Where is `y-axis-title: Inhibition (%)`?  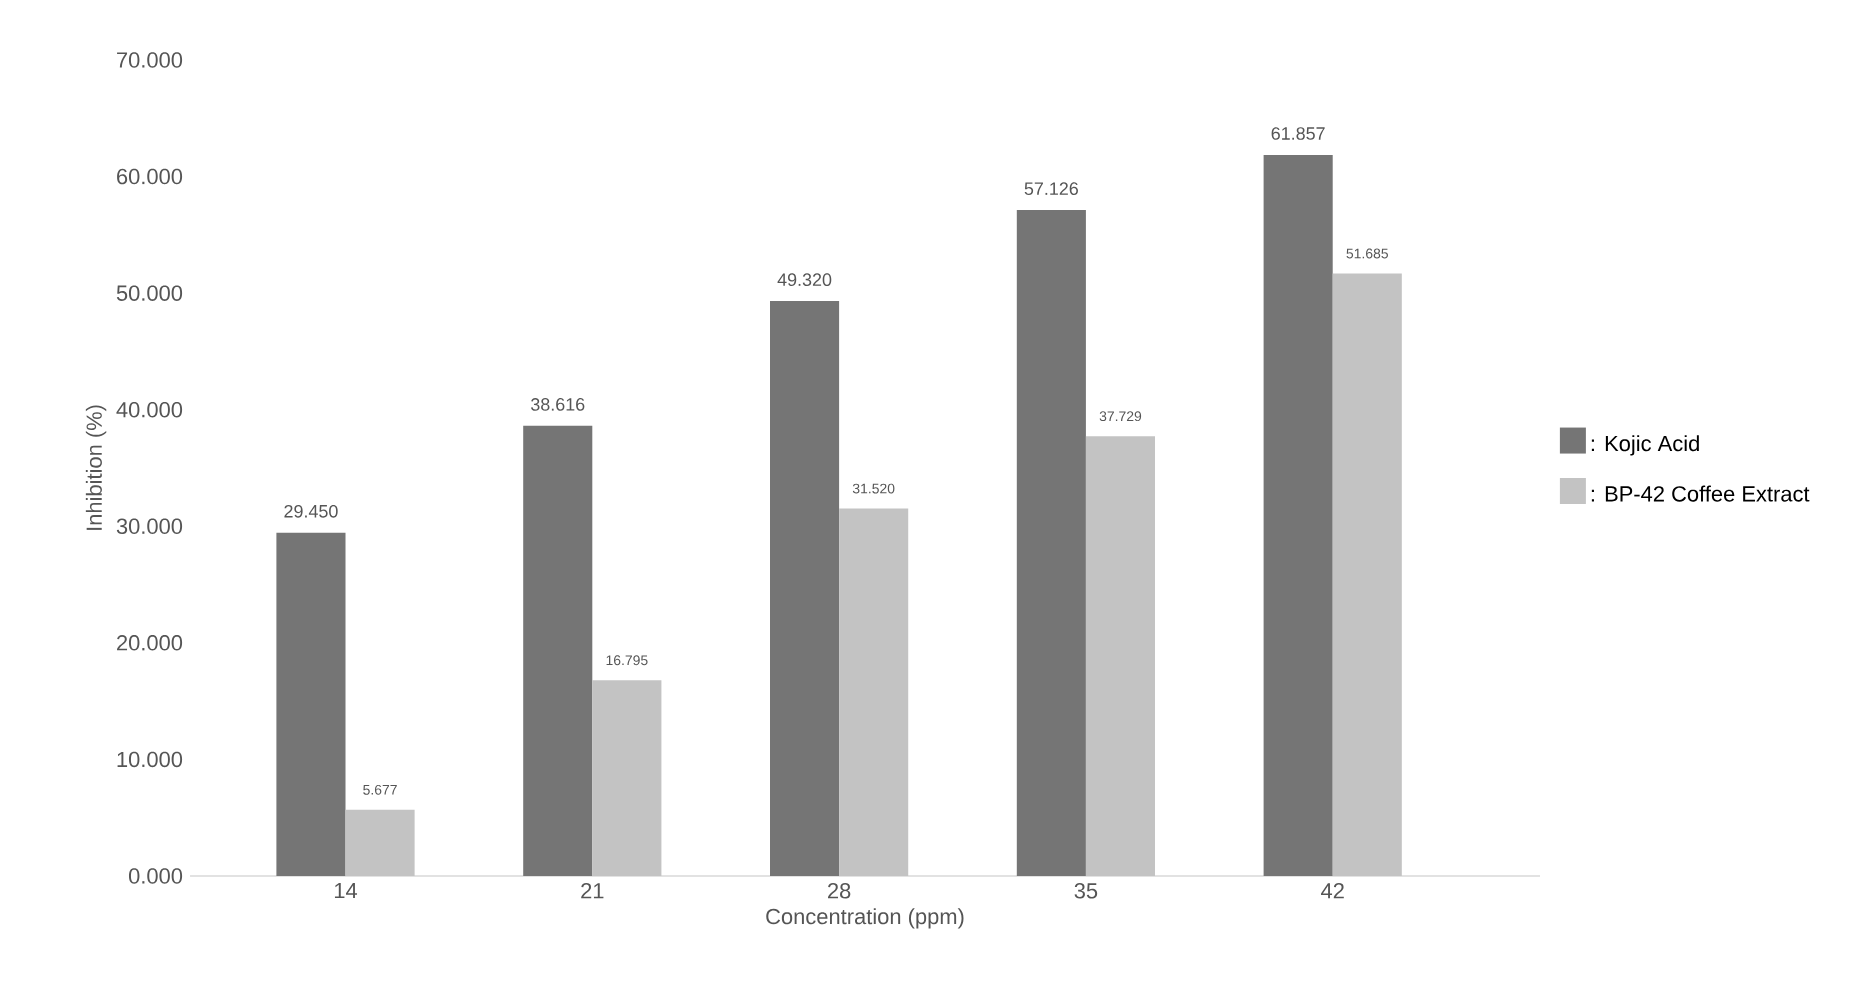
y-axis-title: Inhibition (%) is located at coordinates (96, 467).